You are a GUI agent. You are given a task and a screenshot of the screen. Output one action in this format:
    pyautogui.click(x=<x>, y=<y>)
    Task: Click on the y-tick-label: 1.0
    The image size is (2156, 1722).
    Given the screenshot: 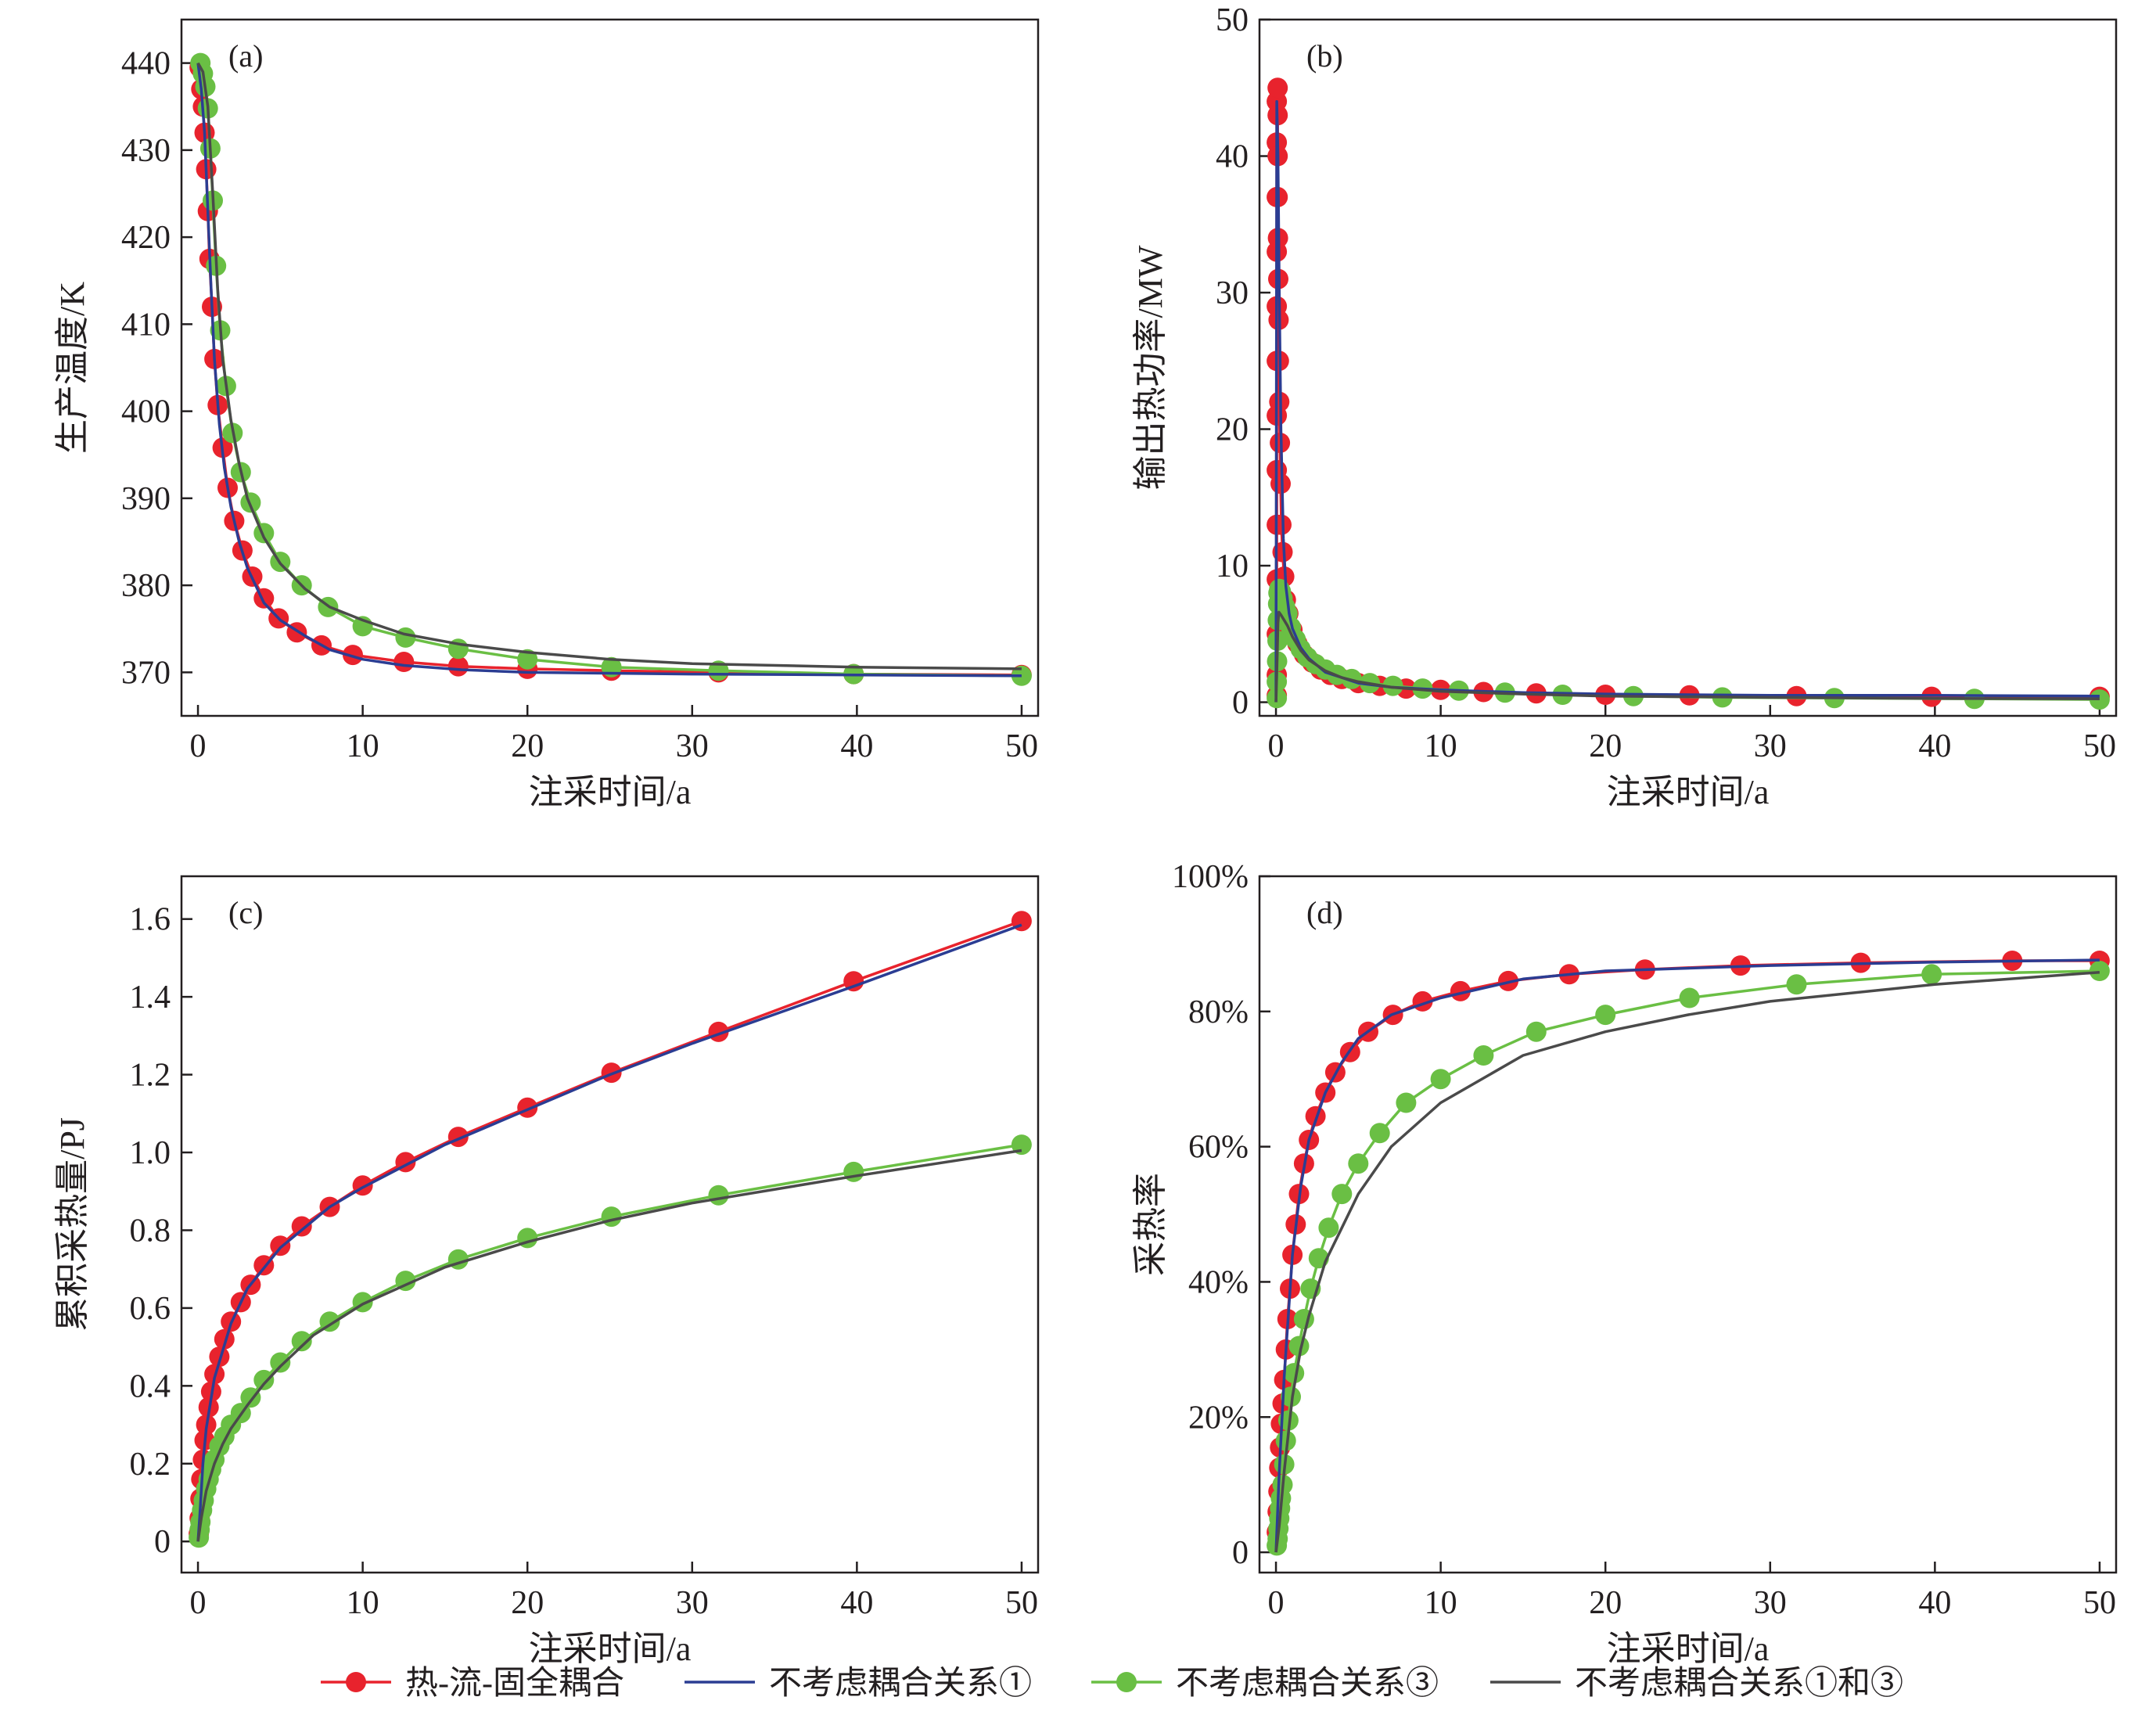 What is the action you would take?
    pyautogui.click(x=150, y=1153)
    